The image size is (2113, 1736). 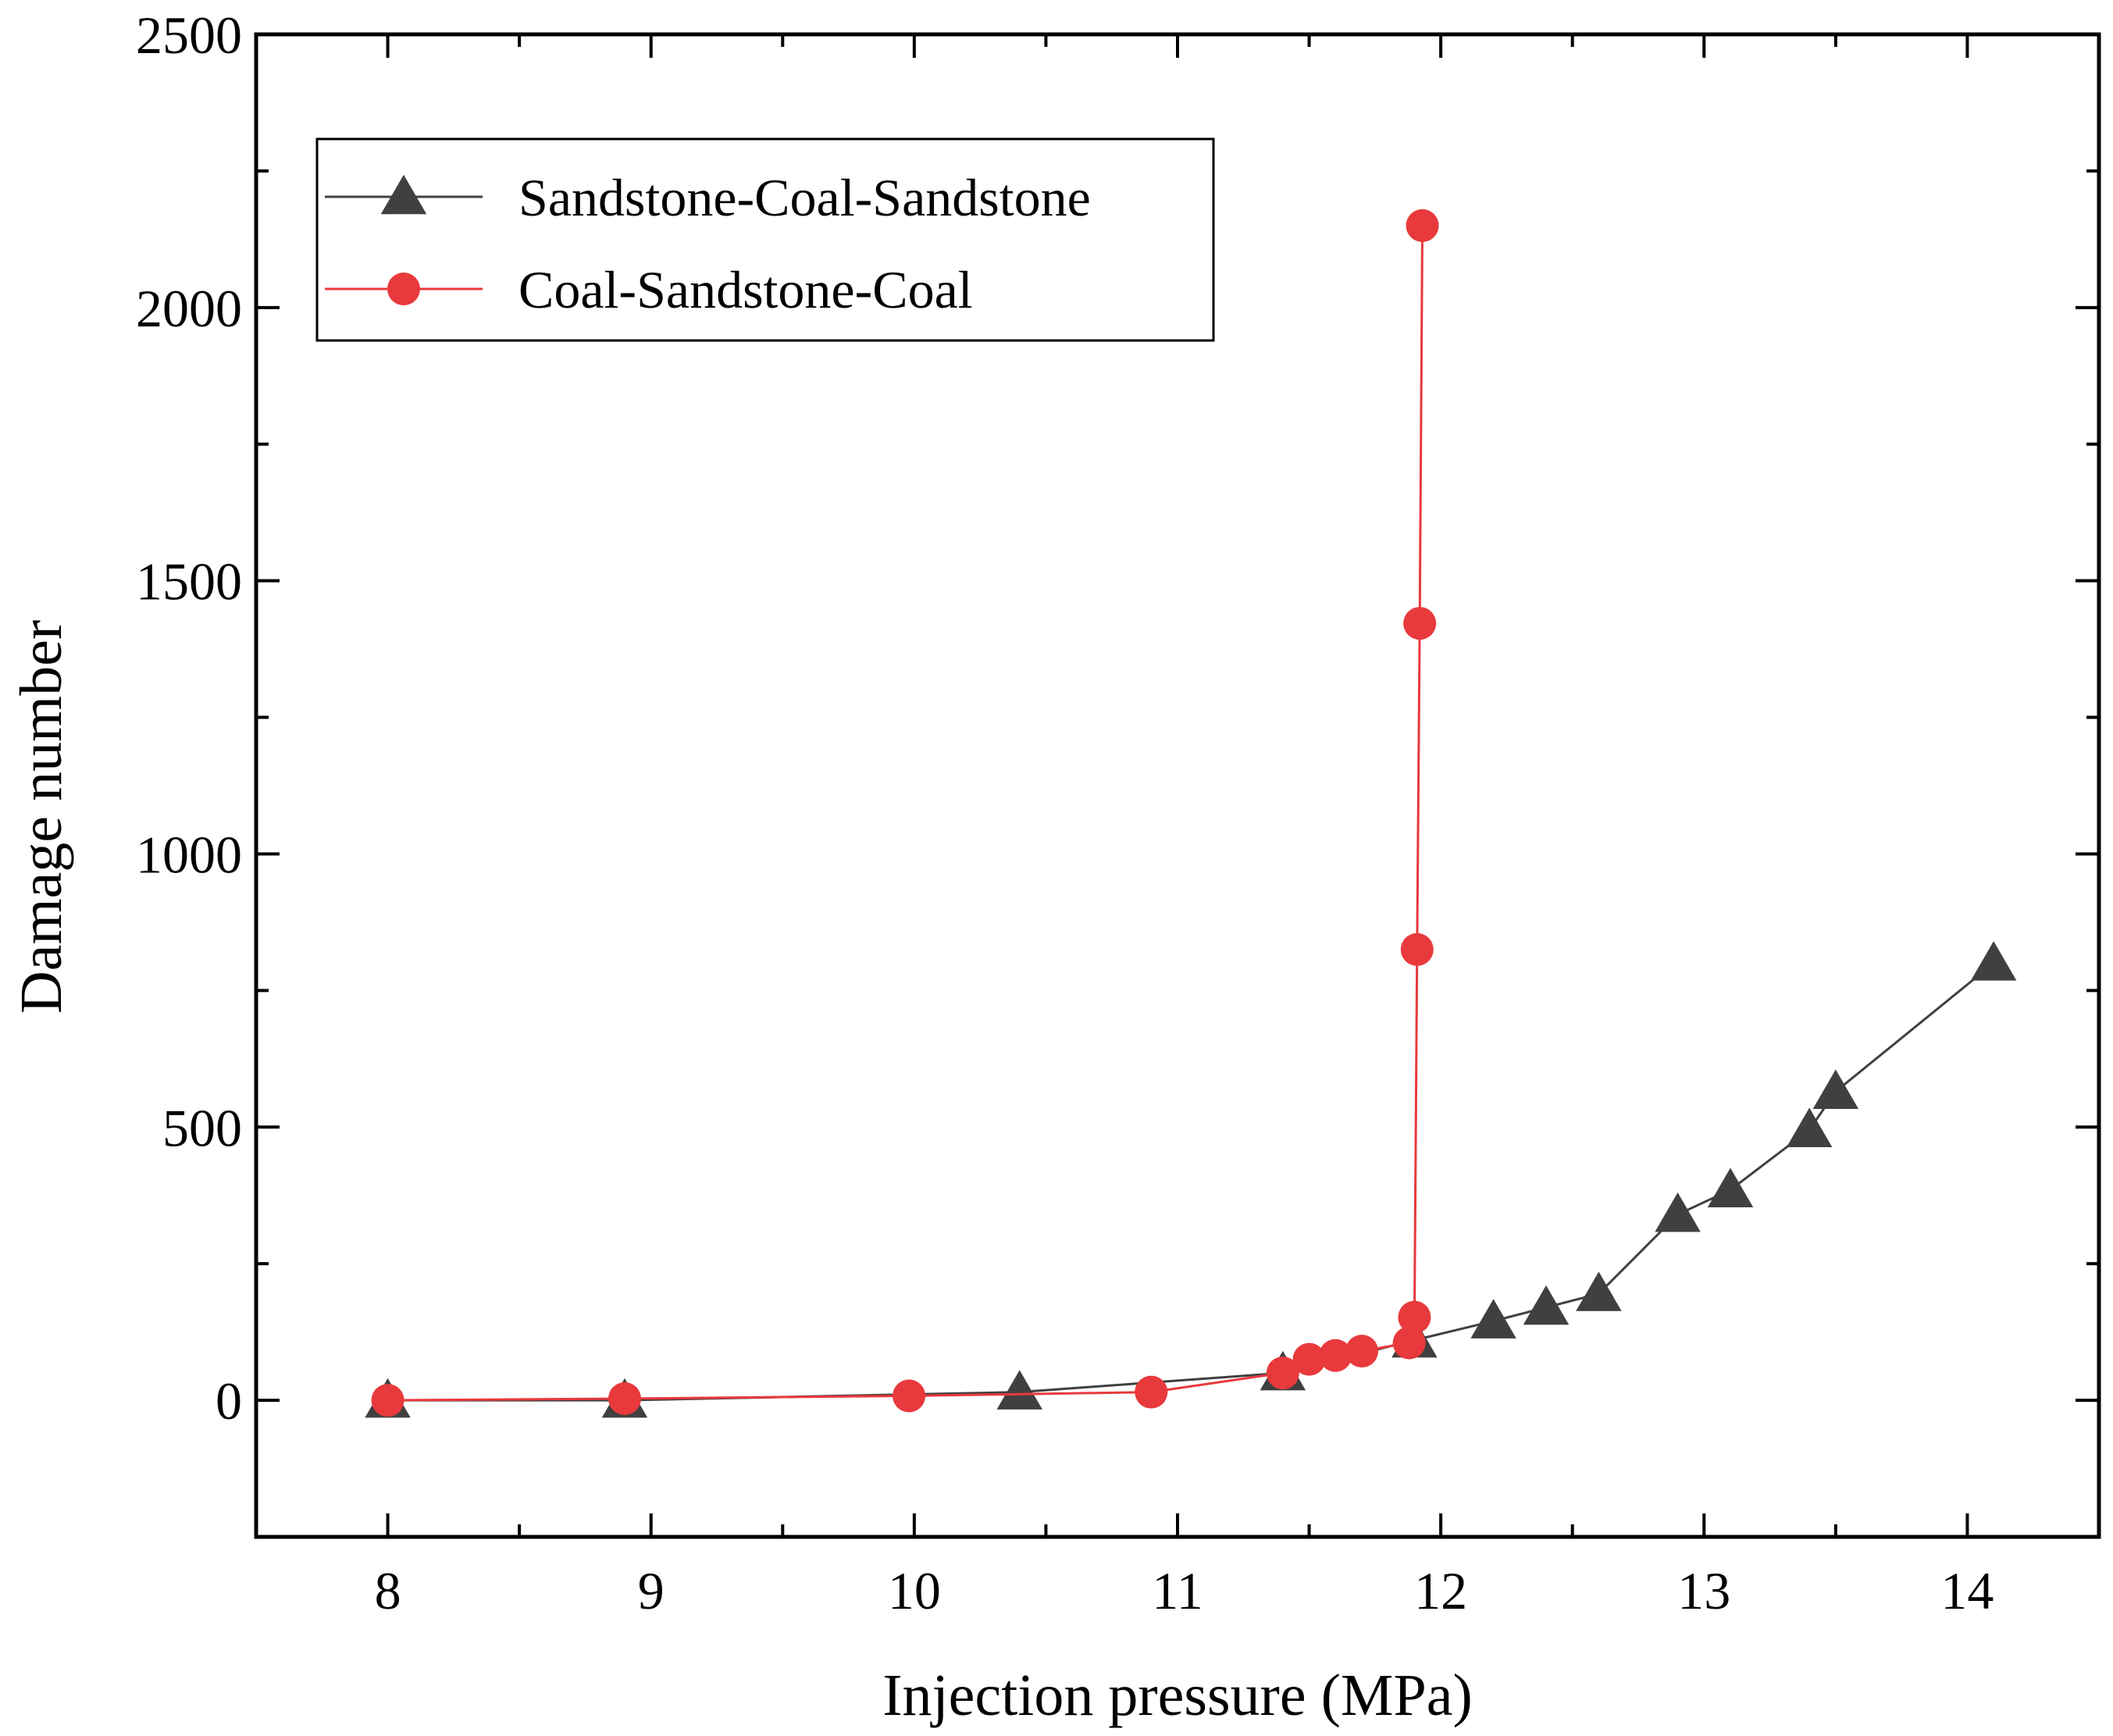 What do you see at coordinates (189, 35) in the screenshot?
I see `y-tick-label: 2500` at bounding box center [189, 35].